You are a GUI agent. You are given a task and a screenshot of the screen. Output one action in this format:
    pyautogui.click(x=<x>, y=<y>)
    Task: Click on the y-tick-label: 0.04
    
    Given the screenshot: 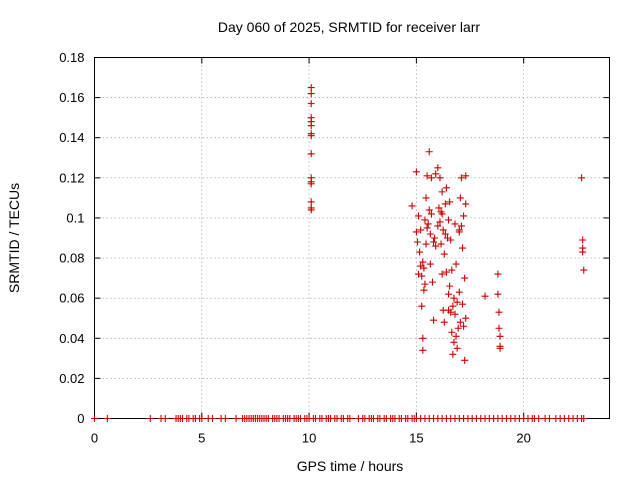 What is the action you would take?
    pyautogui.click(x=71, y=338)
    